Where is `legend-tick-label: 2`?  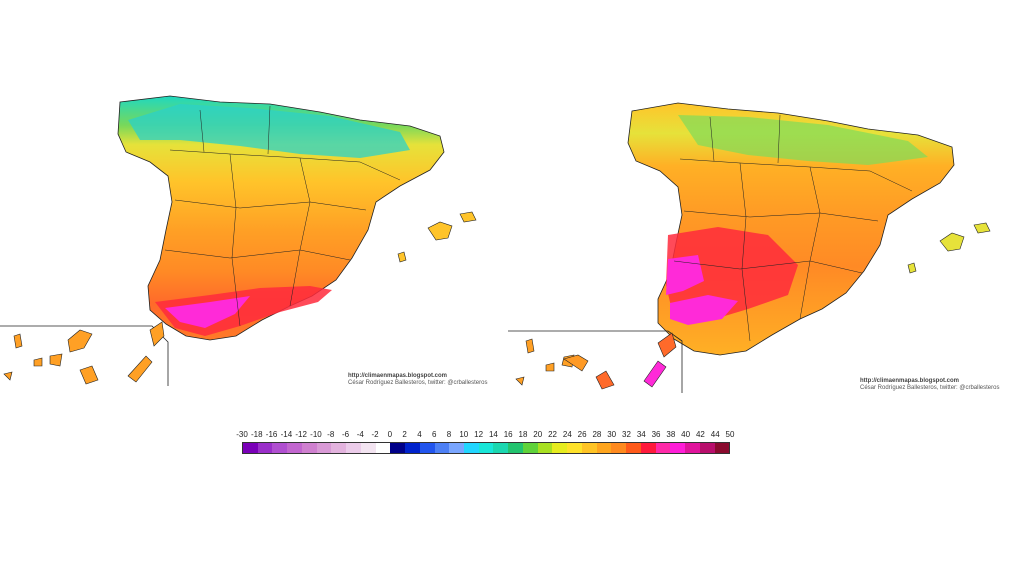 legend-tick-label: 2 is located at coordinates (404, 434).